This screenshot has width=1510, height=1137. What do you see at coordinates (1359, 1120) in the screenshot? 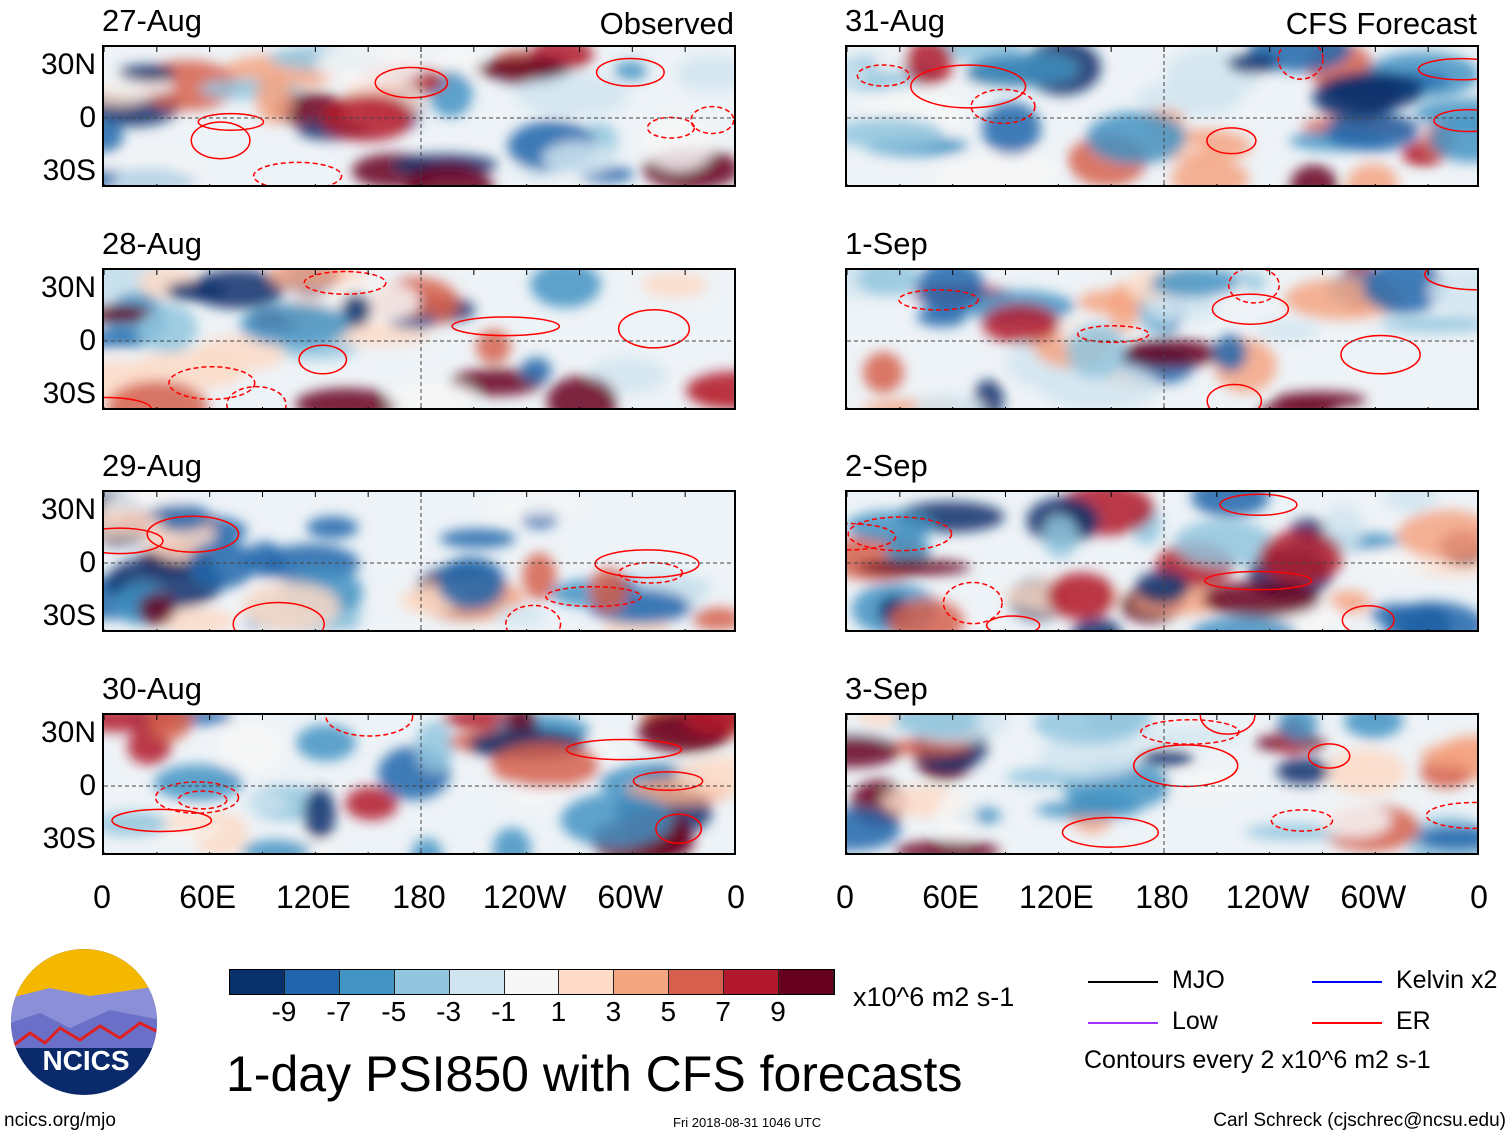
I see `footer-author: Carl Schreck (cjschrec@ncsu.edu)` at bounding box center [1359, 1120].